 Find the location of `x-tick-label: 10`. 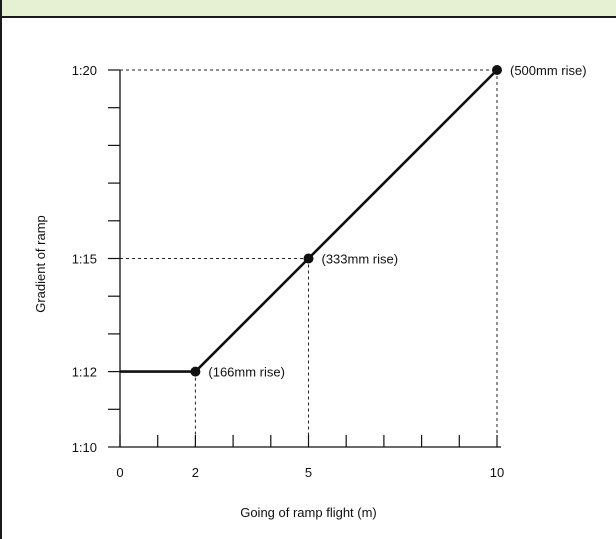

x-tick-label: 10 is located at coordinates (497, 472).